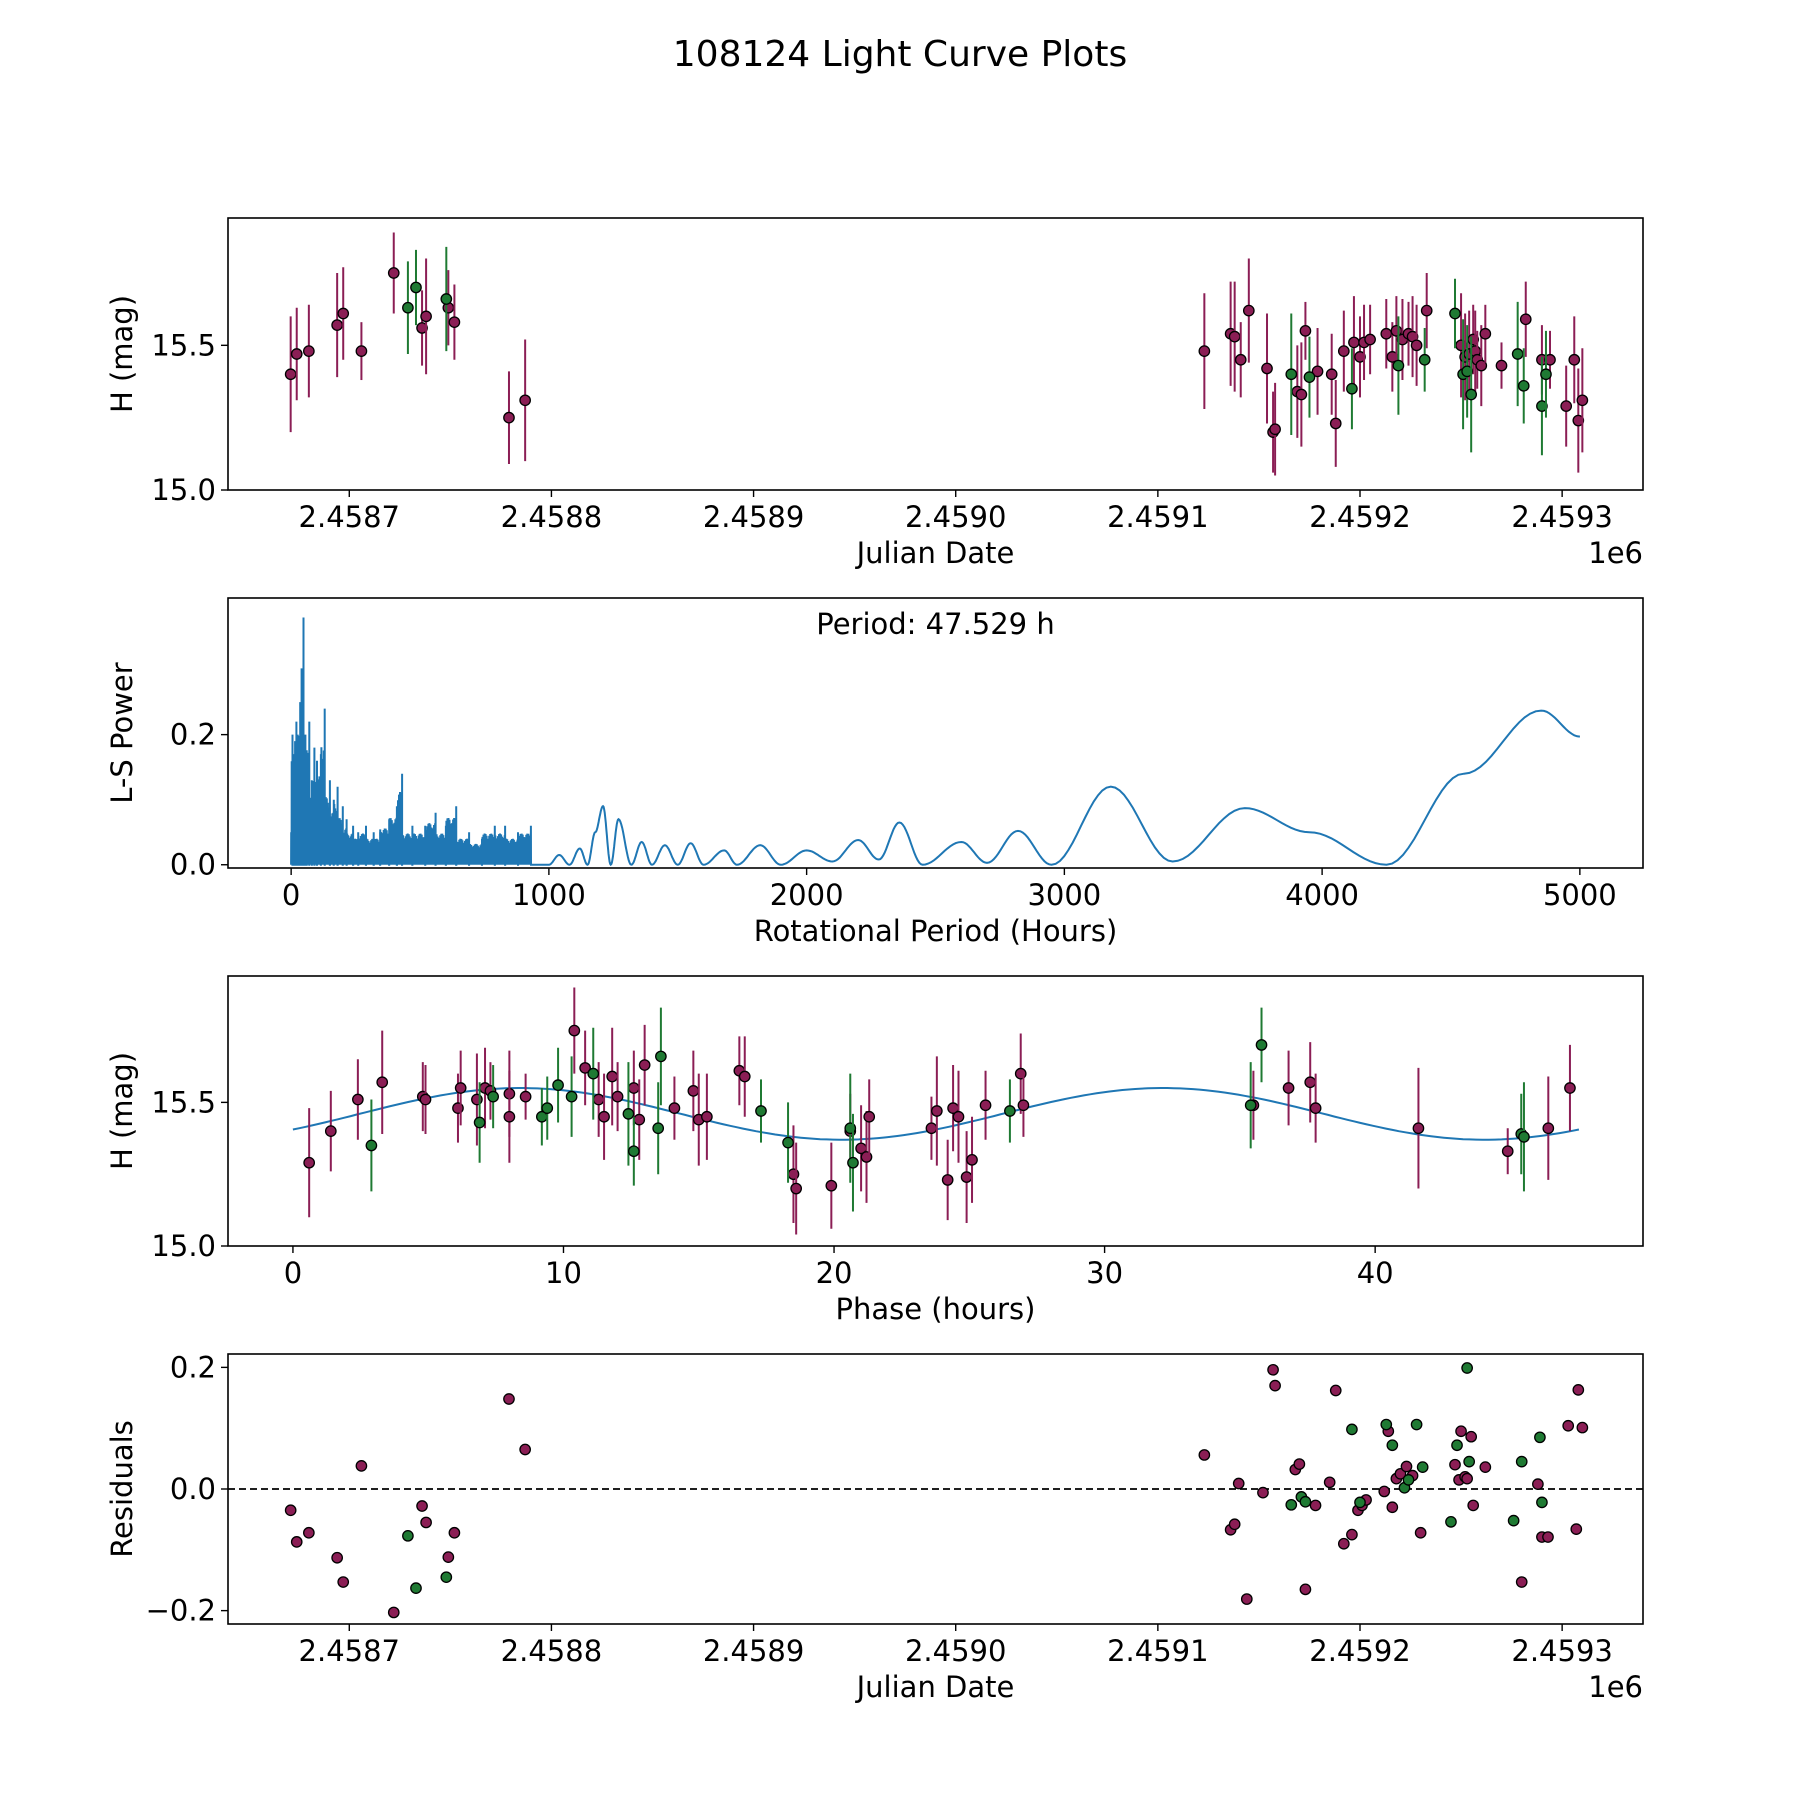 The image size is (1800, 1800). What do you see at coordinates (122, 1111) in the screenshot?
I see `phased-y-axis-label: H (mag)` at bounding box center [122, 1111].